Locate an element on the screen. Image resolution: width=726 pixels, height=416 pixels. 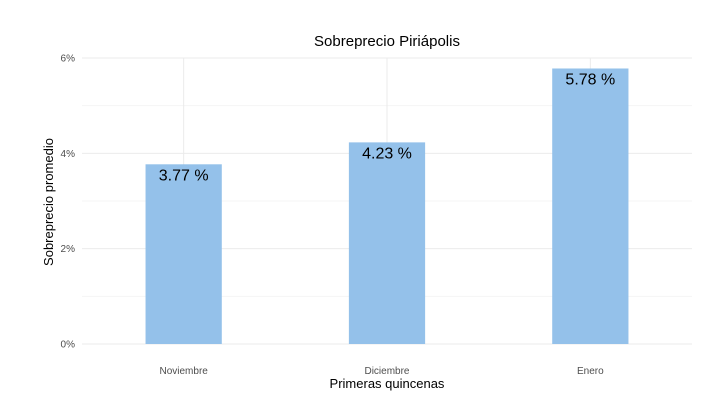
x-axis-ticks: Noviembre Diciembre Enero is located at coordinates (381, 371).